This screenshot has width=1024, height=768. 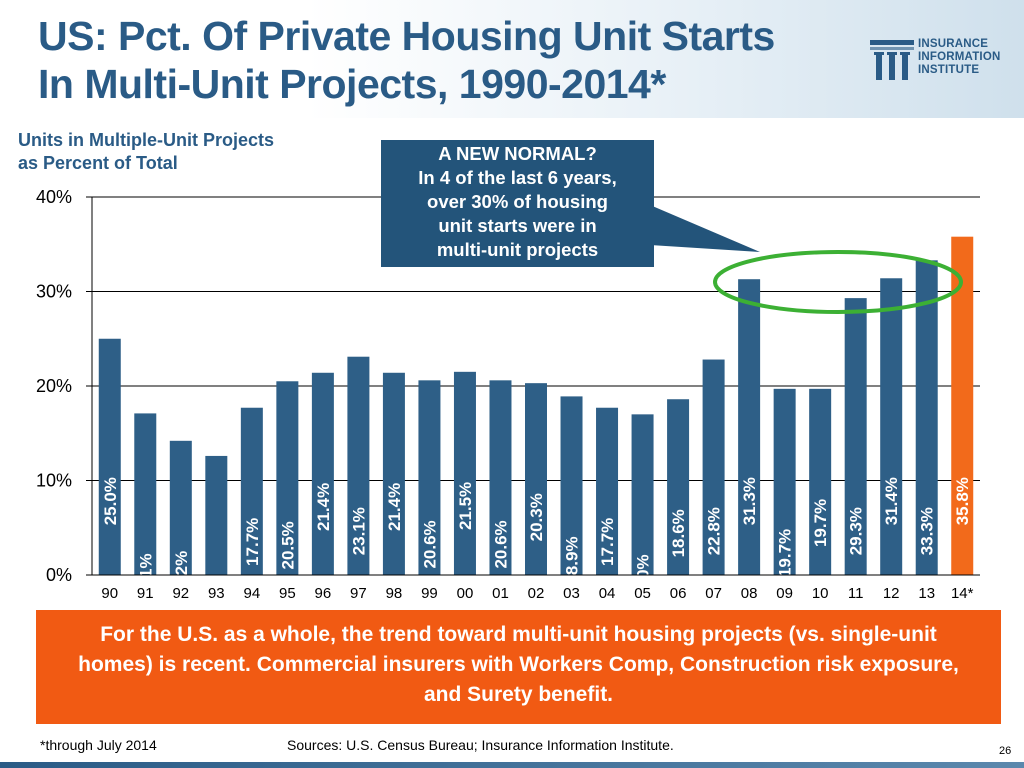 I want to click on x-tick-label: 06, so click(x=678, y=593).